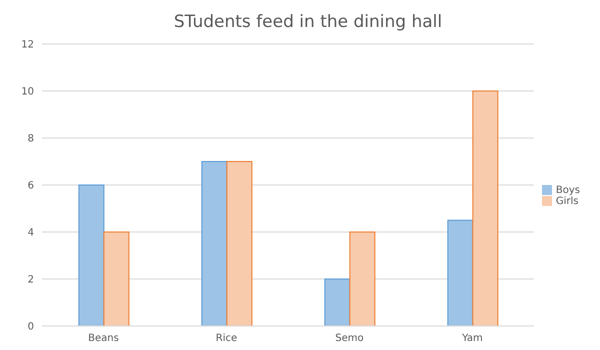 This screenshot has width=600, height=350. I want to click on chart-title: STudents feed in the dining hall, so click(308, 22).